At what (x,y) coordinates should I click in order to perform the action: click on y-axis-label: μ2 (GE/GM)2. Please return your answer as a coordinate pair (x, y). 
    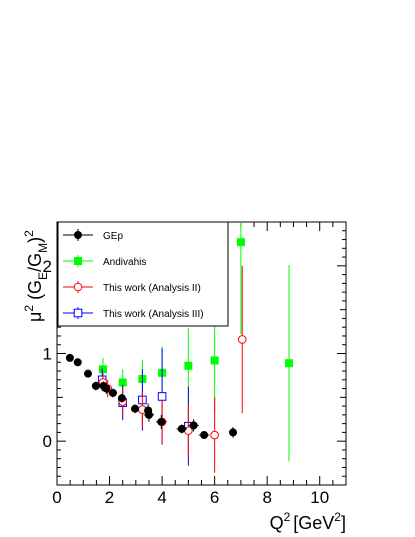
    Looking at the image, I should click on (36, 276).